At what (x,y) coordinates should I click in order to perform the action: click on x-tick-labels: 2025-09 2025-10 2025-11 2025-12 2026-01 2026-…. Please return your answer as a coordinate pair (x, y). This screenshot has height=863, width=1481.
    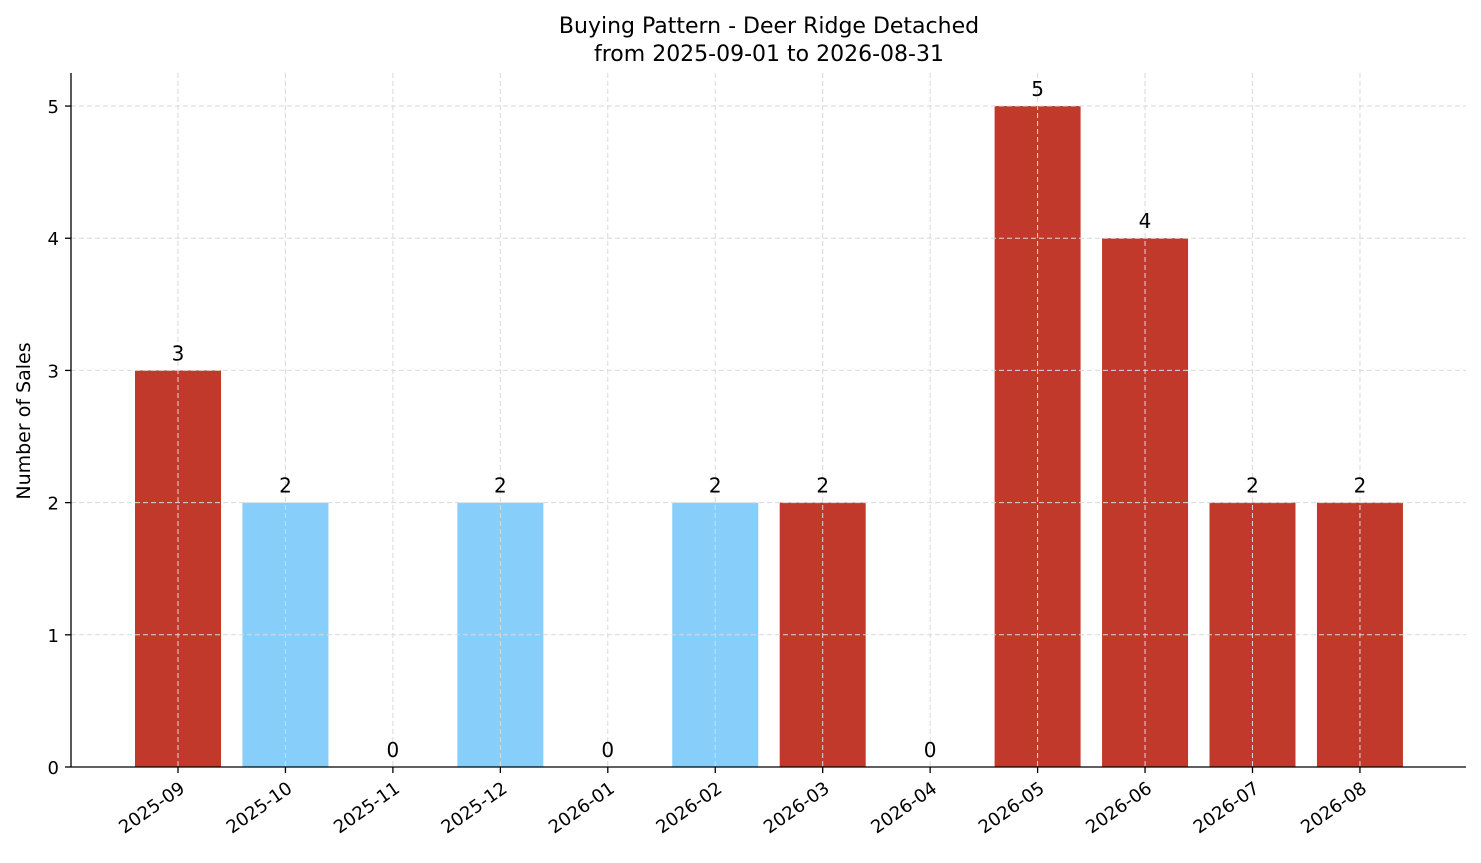
    Looking at the image, I should click on (743, 808).